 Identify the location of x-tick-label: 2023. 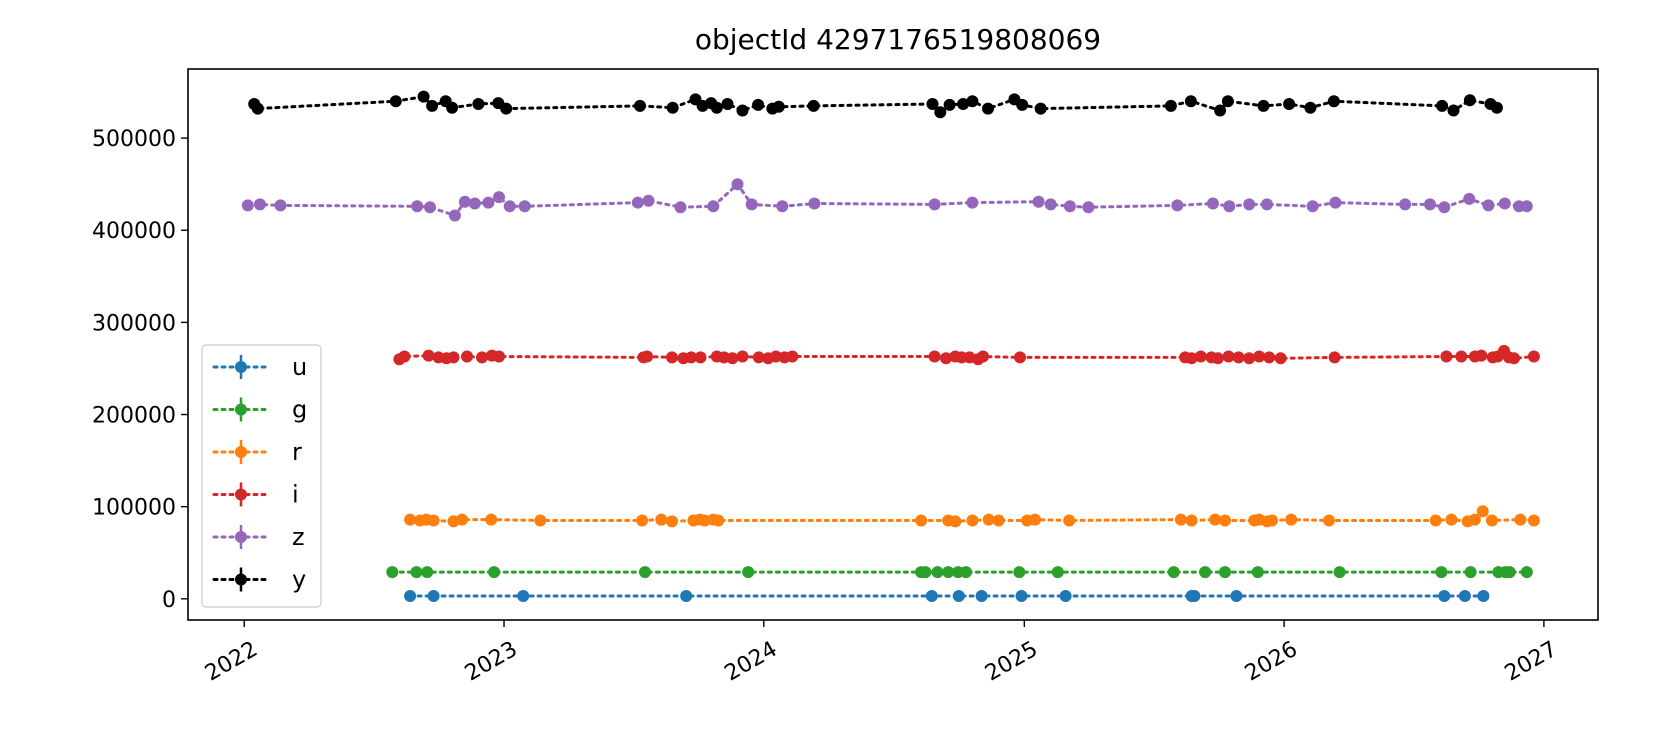
(491, 662).